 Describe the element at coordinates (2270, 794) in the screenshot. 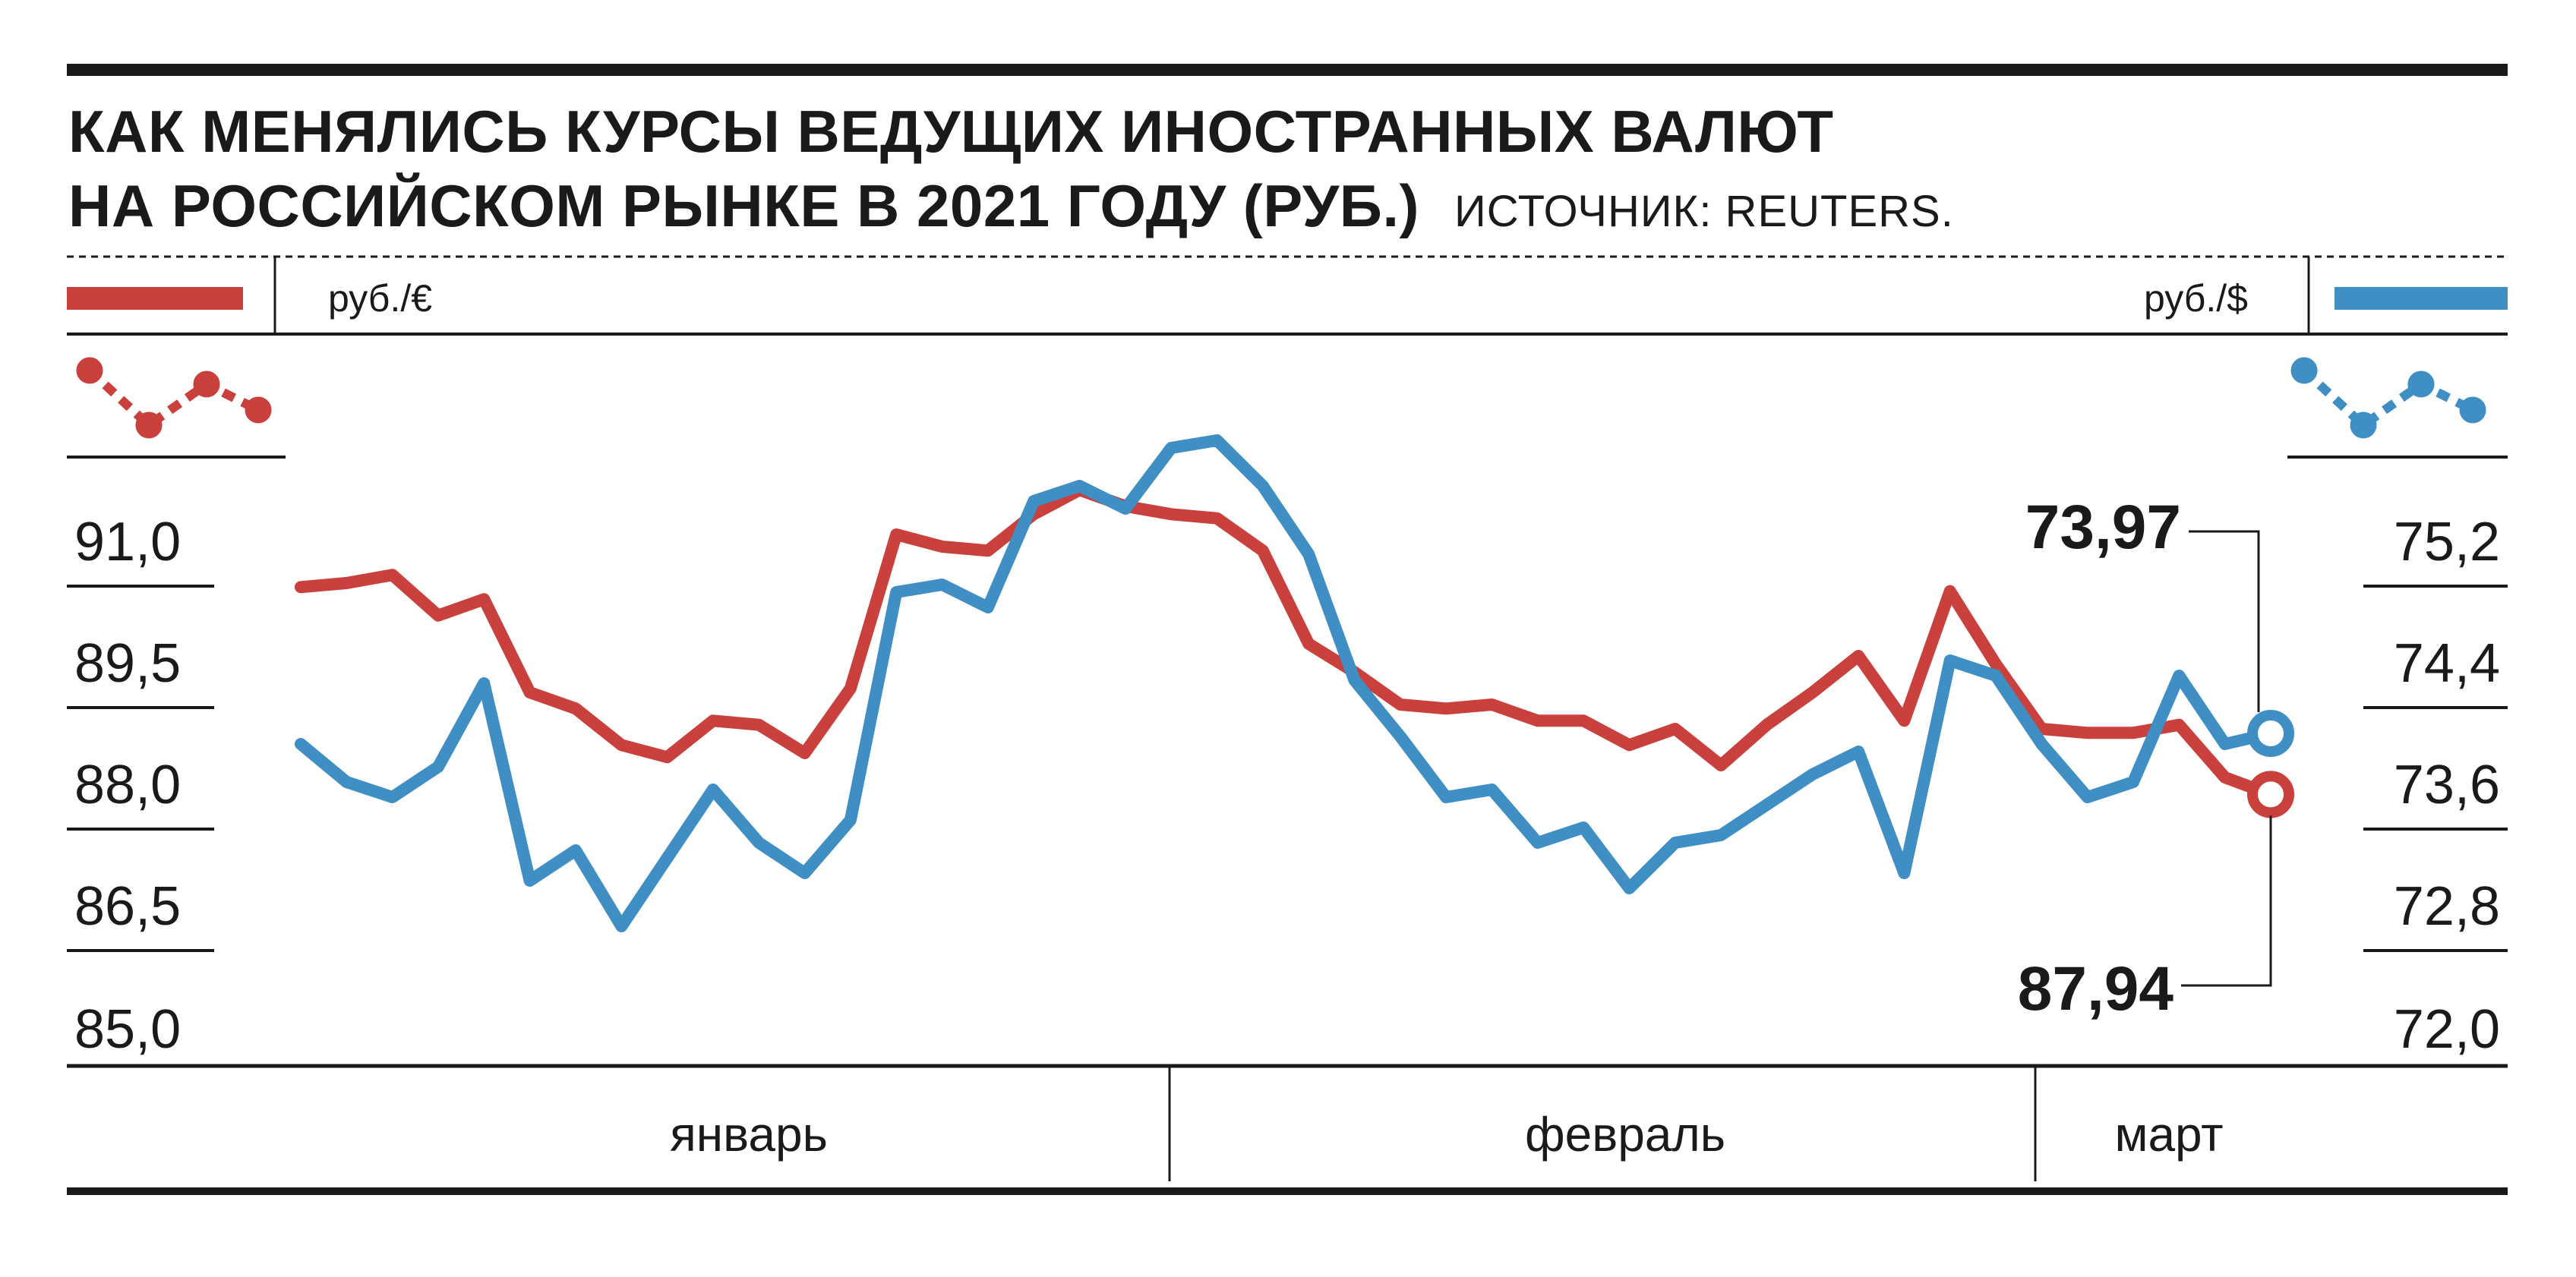

I see `euro-end-marker` at that location.